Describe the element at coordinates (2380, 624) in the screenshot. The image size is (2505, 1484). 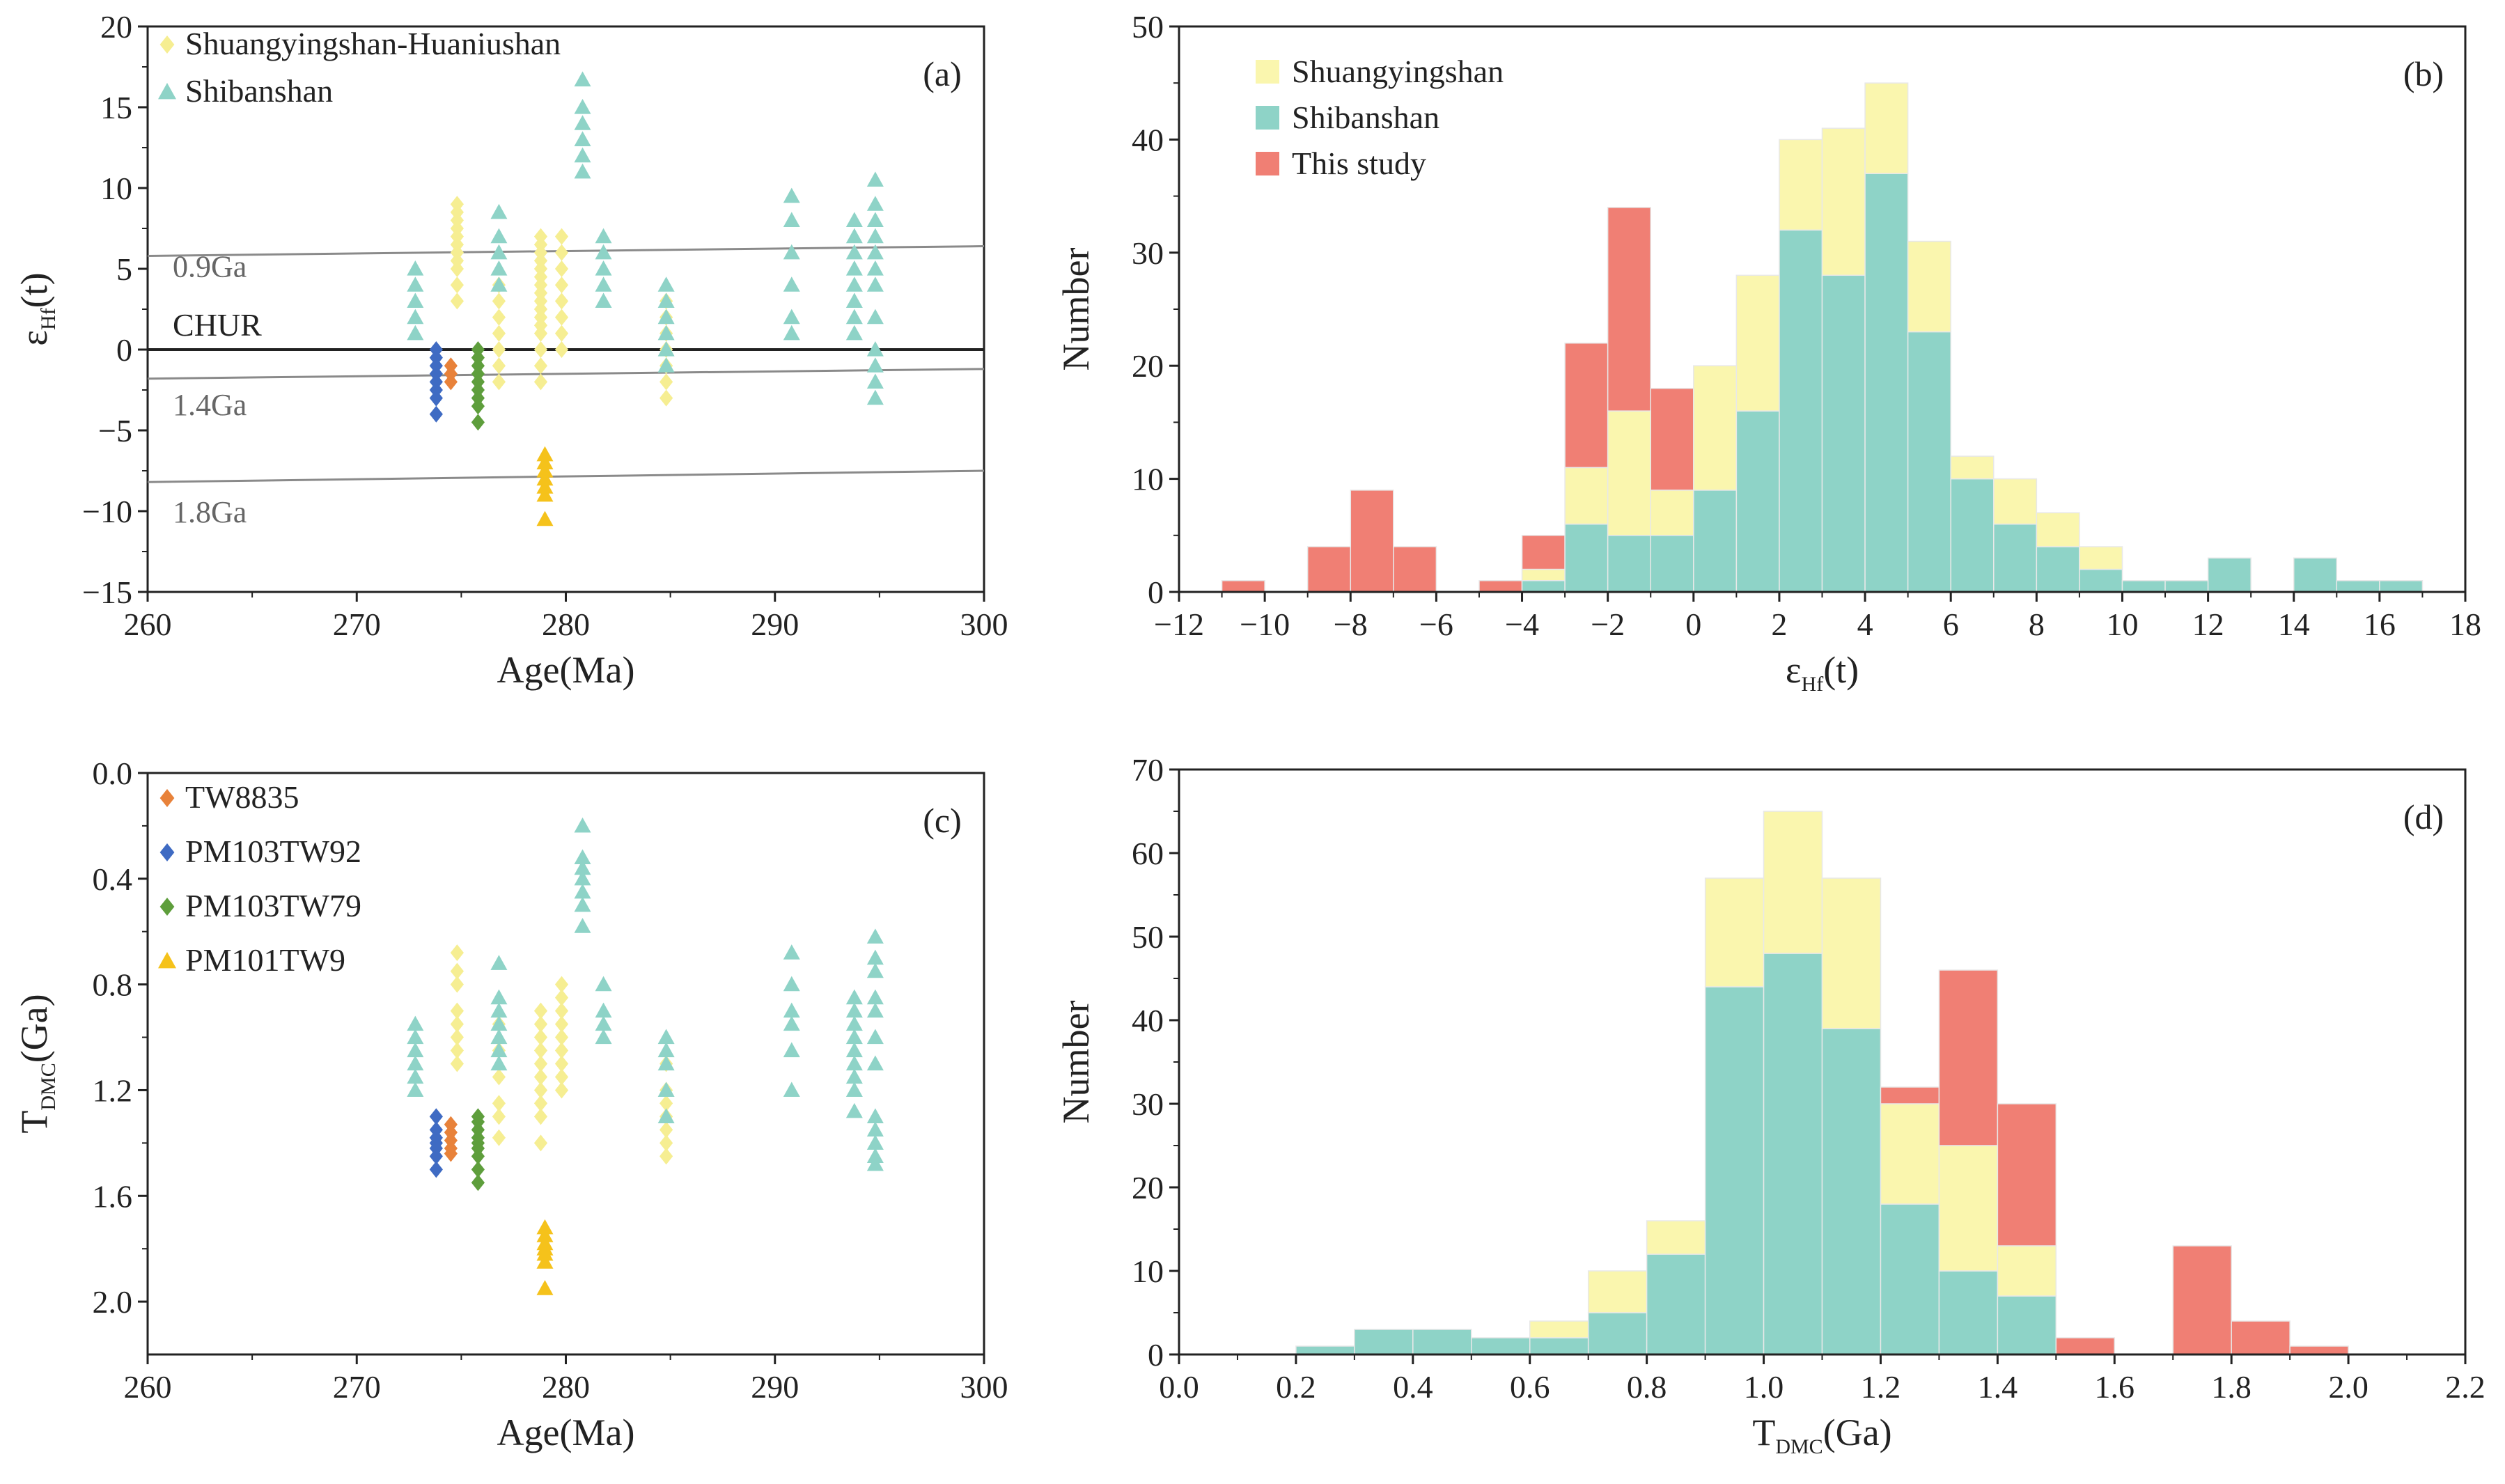
I see `x-tick-label: 16` at that location.